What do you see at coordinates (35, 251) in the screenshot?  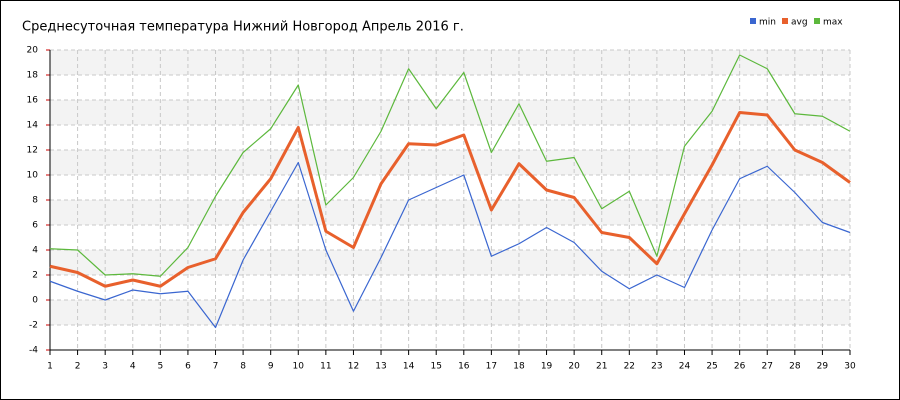 I see `y-tick-label: 4` at bounding box center [35, 251].